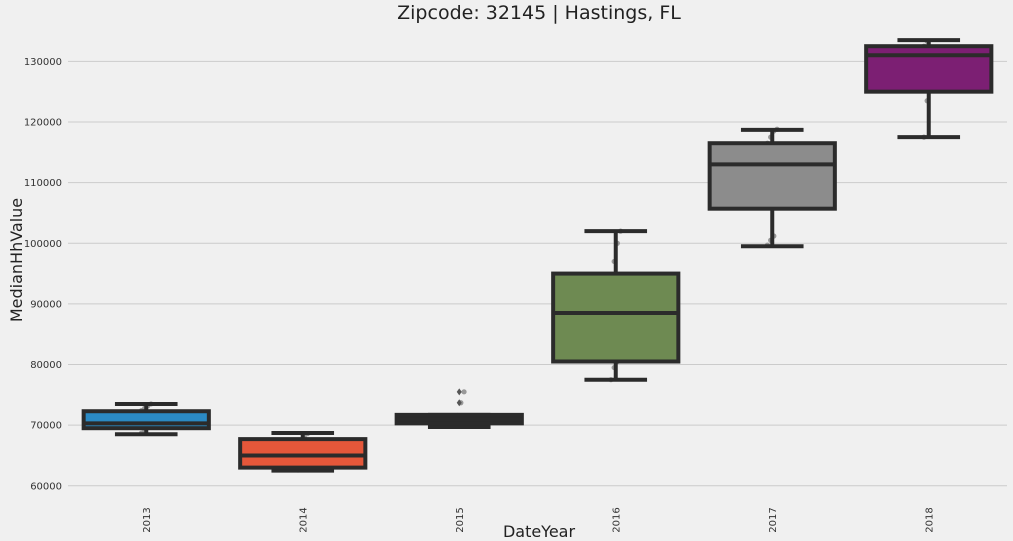 The width and height of the screenshot is (1013, 541). What do you see at coordinates (46, 304) in the screenshot?
I see `y-tick-label: 90000` at bounding box center [46, 304].